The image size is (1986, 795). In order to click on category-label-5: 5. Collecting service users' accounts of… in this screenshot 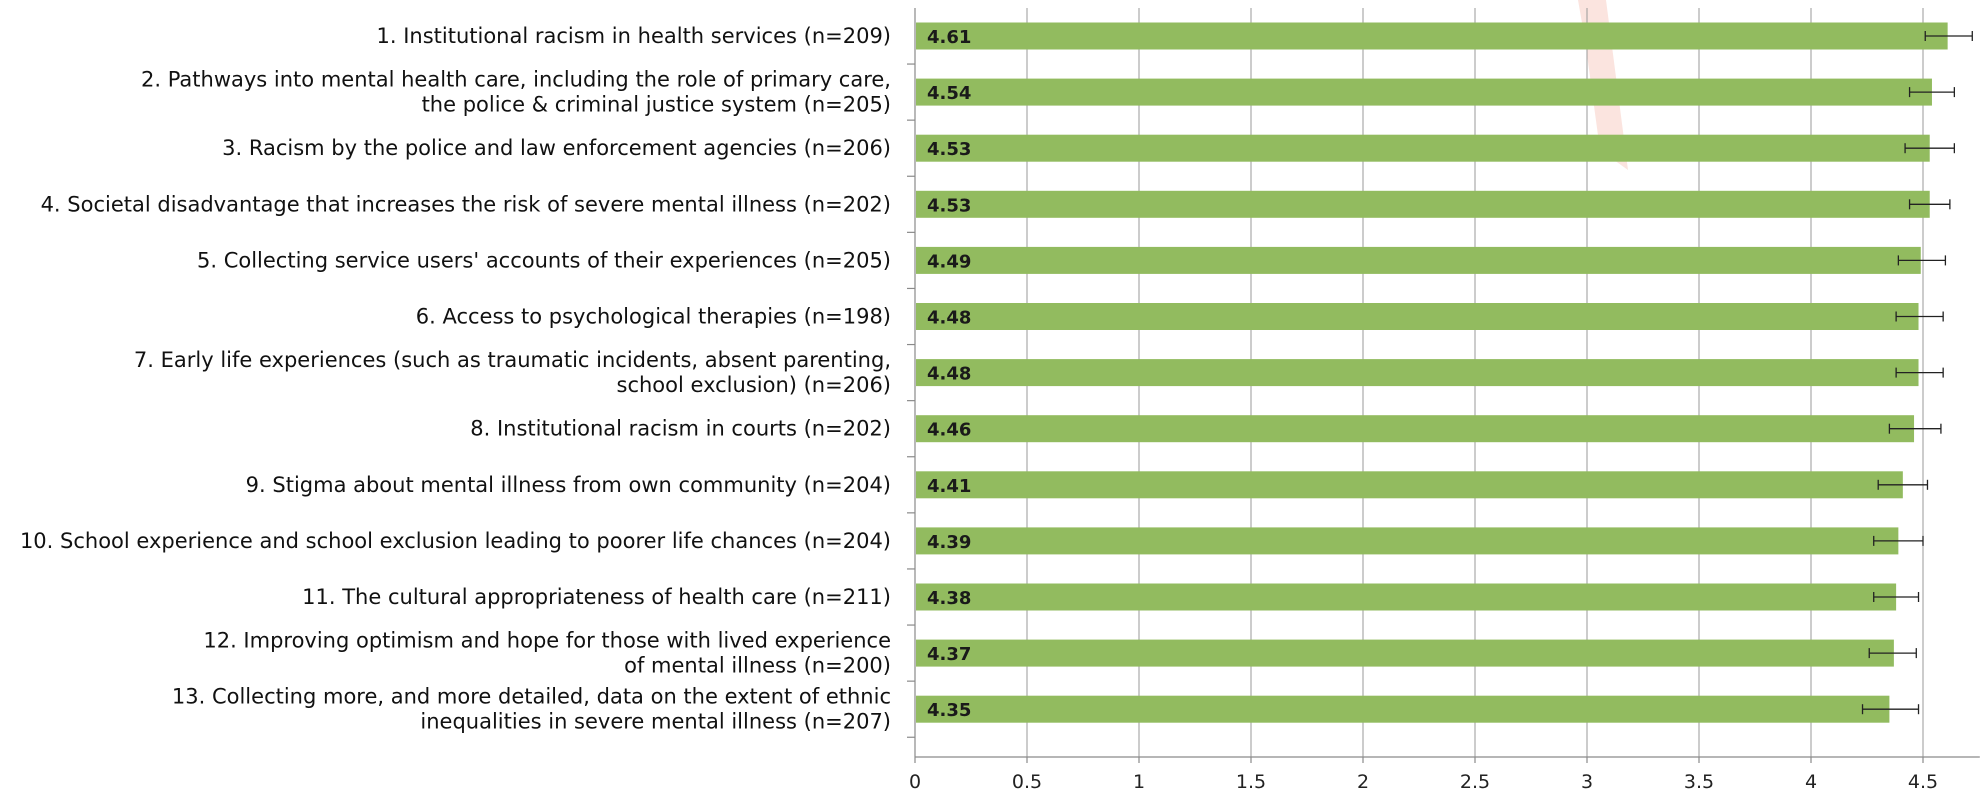, I will do `click(544, 260)`.